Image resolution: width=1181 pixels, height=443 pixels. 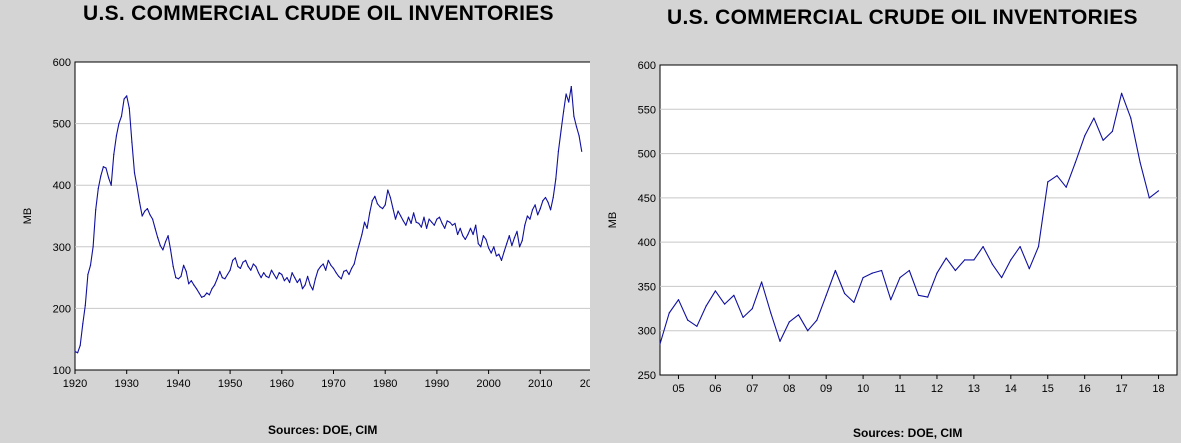 I want to click on x-tick-label: 1940, so click(x=178, y=384).